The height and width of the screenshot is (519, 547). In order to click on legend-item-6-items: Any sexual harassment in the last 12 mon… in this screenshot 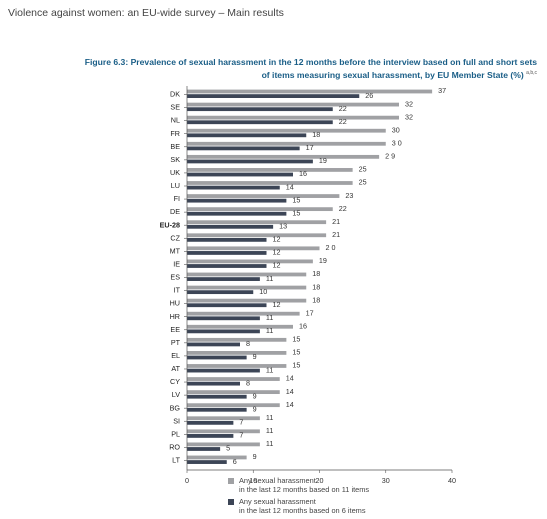, I will do `click(298, 506)`.